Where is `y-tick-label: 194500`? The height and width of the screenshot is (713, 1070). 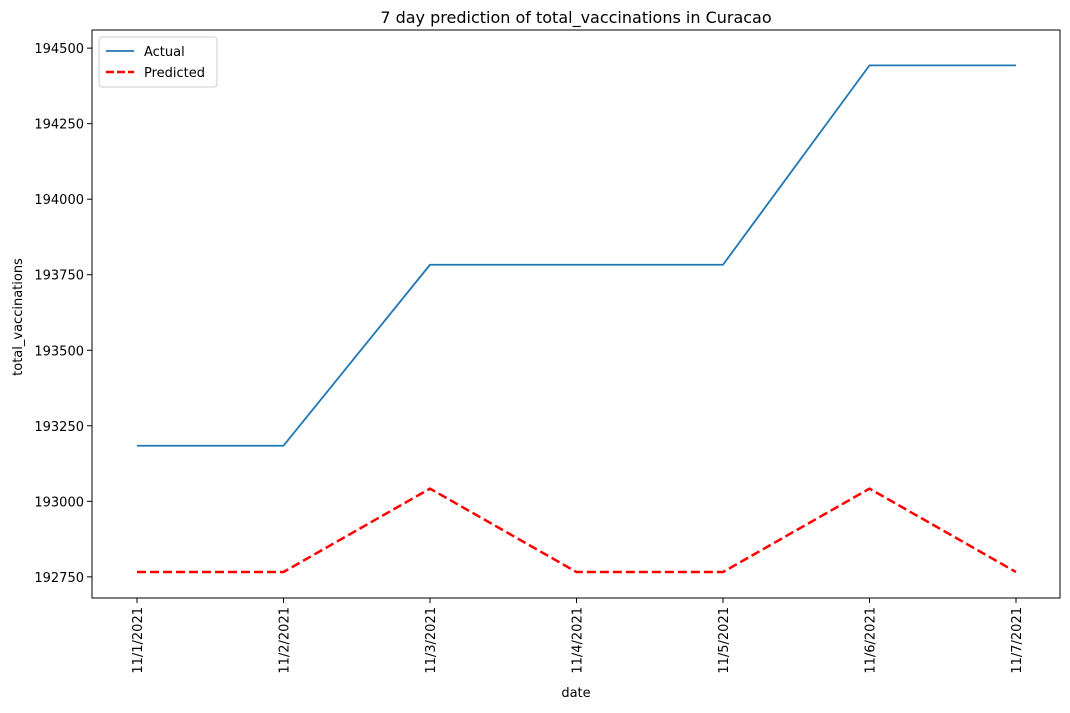 y-tick-label: 194500 is located at coordinates (59, 49).